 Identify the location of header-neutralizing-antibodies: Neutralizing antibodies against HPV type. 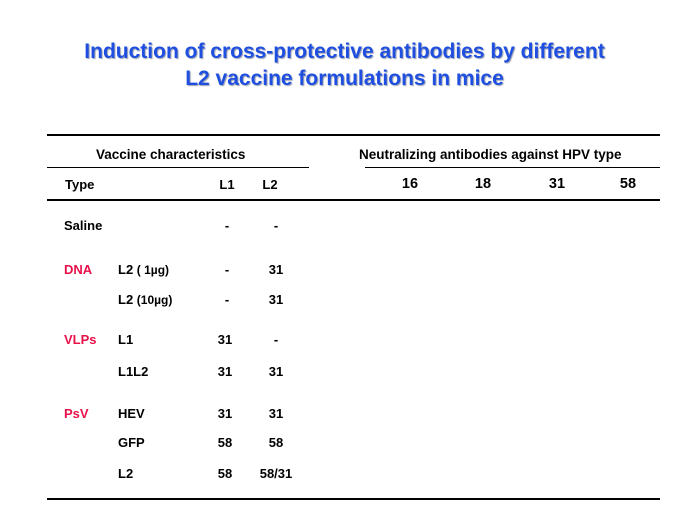
(490, 154).